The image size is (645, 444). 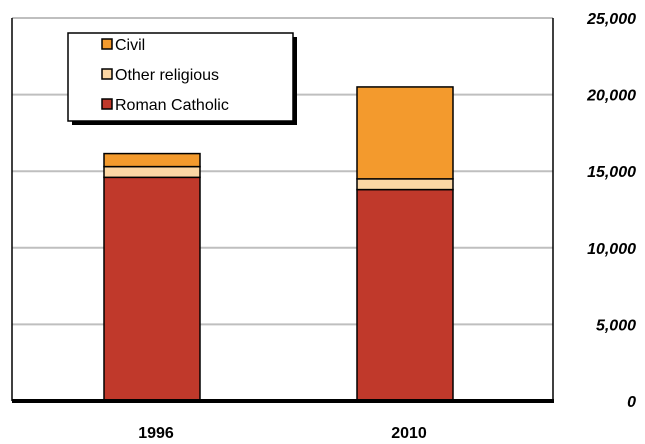 I want to click on x-tick-label-1996: 1996, so click(x=156, y=433).